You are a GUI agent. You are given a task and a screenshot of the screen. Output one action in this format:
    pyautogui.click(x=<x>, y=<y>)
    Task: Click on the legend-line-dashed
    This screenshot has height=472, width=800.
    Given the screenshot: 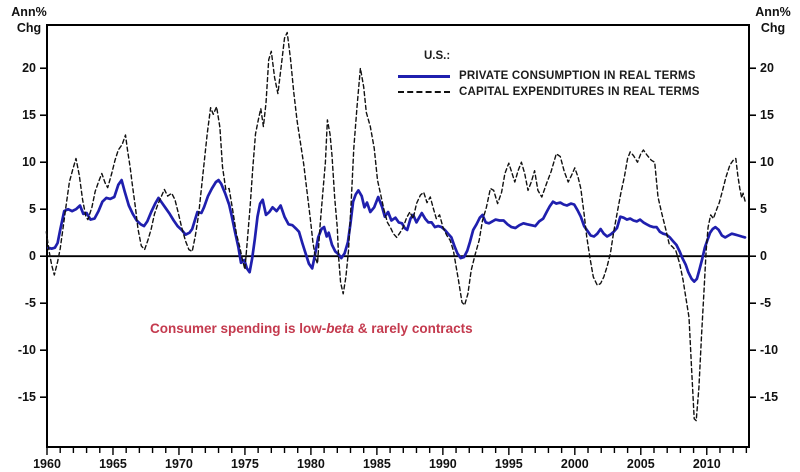 What is the action you would take?
    pyautogui.click(x=424, y=92)
    